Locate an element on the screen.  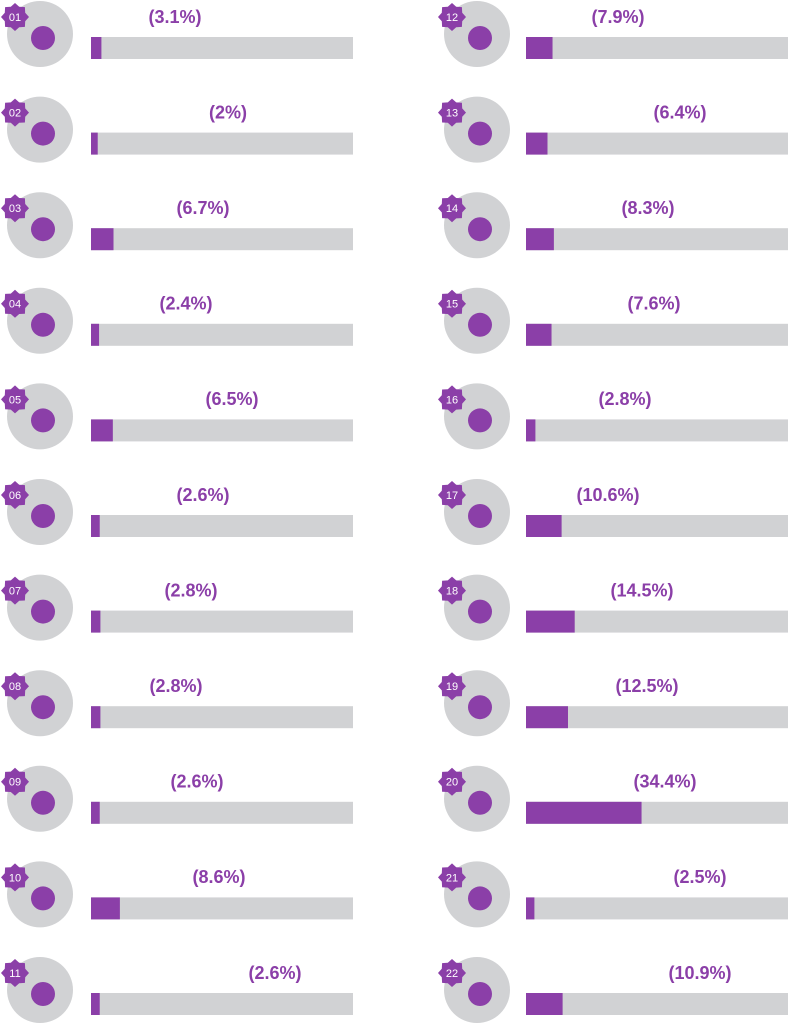
badge-number: 22 is located at coordinates (452, 974).